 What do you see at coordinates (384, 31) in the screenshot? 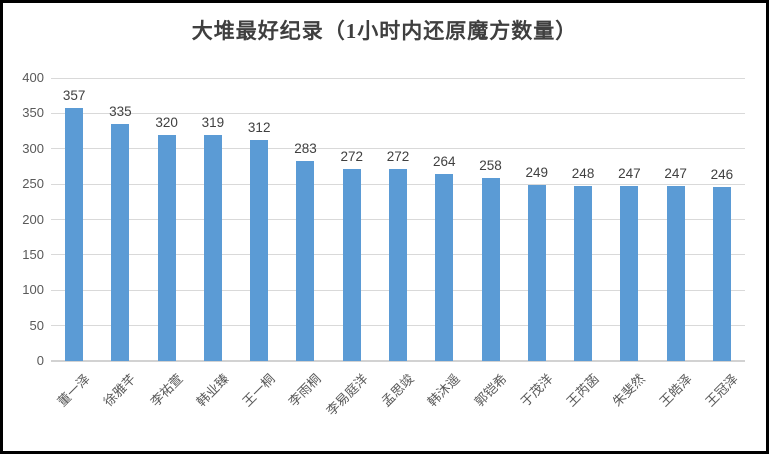
I see `chart-title: 大堆最好纪录（1小时内还原魔方数量）` at bounding box center [384, 31].